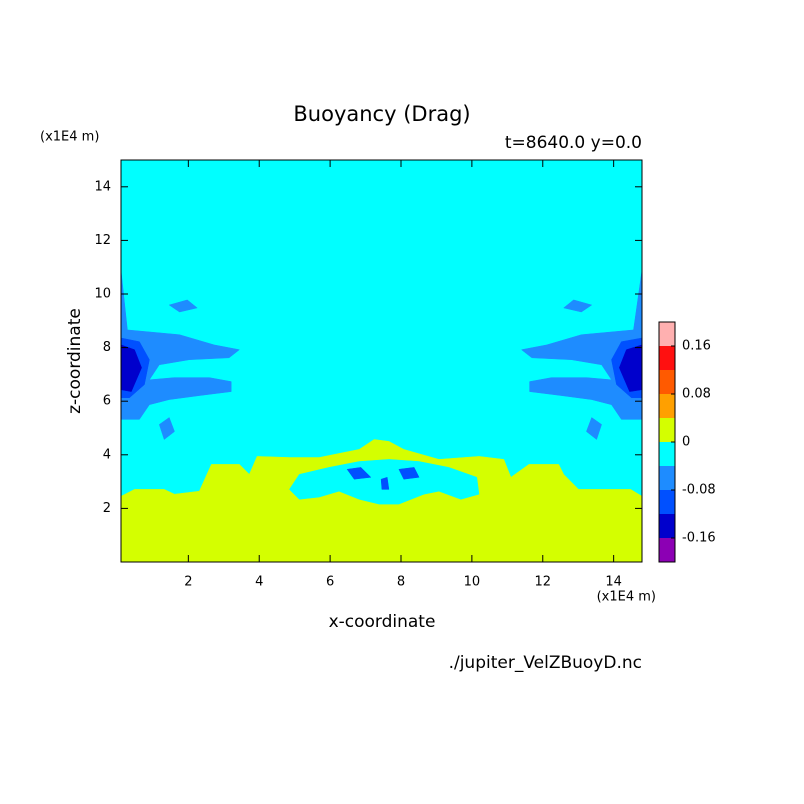  I want to click on x-tick-label: 6, so click(330, 582).